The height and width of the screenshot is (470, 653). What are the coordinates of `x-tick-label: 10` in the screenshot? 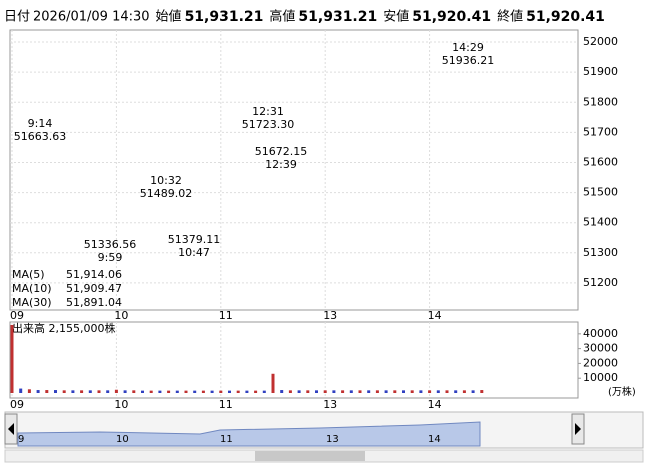 It's located at (121, 404).